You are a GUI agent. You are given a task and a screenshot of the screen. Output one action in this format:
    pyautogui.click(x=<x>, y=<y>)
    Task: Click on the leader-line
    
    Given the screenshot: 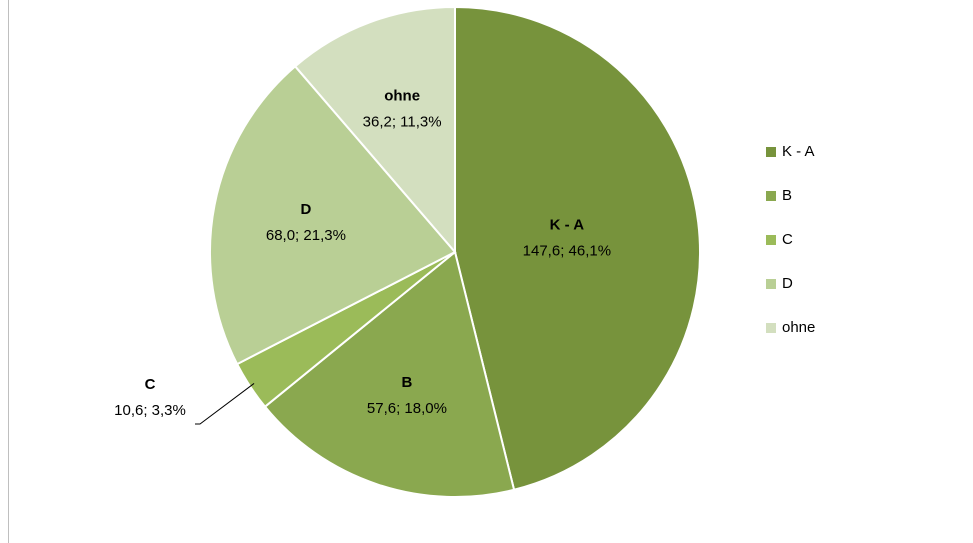 What is the action you would take?
    pyautogui.click(x=225, y=404)
    